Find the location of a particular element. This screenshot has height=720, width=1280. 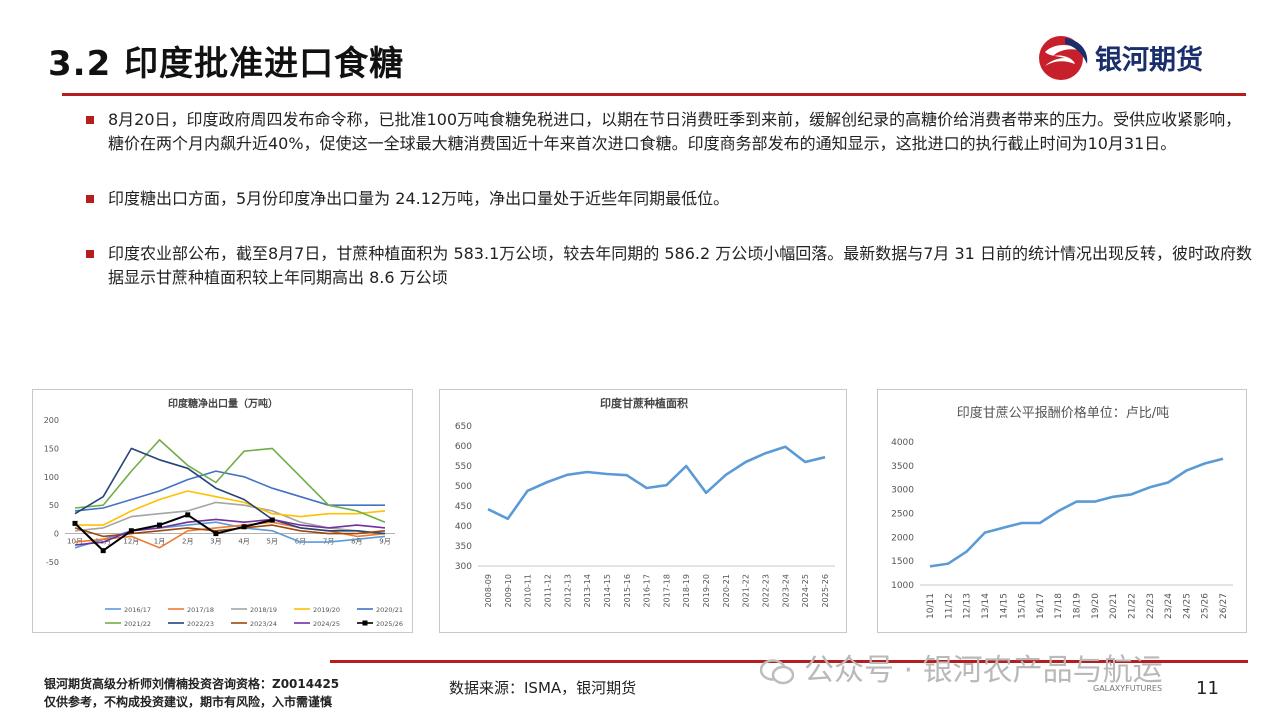

y-tick-label: 3500 is located at coordinates (902, 467).